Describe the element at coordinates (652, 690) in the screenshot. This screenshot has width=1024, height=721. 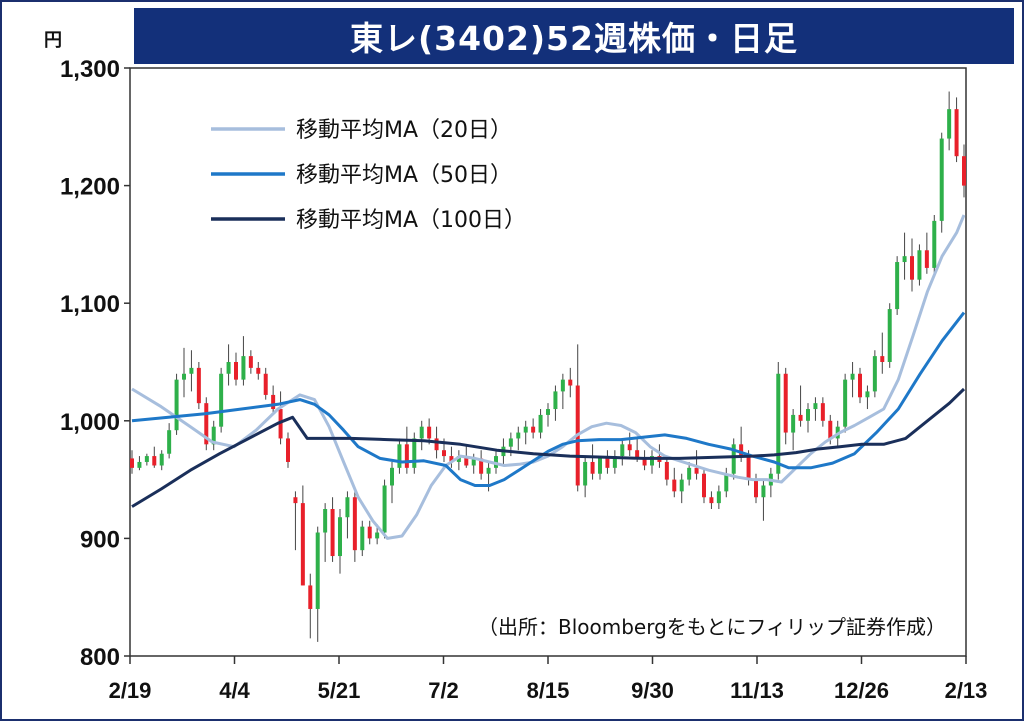
I see `x-tick-label: 9/30` at that location.